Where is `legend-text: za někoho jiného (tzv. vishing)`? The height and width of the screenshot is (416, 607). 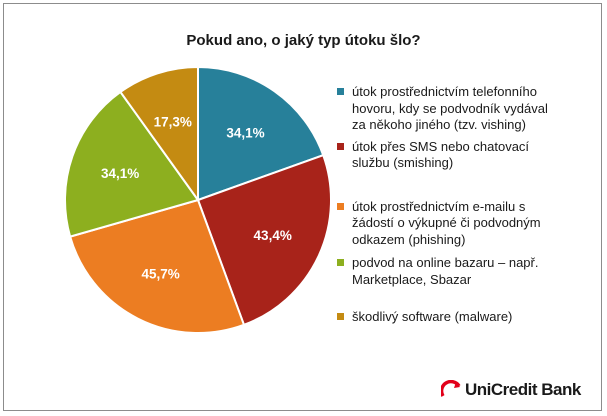 legend-text: za někoho jiného (tzv. vishing) is located at coordinates (439, 124).